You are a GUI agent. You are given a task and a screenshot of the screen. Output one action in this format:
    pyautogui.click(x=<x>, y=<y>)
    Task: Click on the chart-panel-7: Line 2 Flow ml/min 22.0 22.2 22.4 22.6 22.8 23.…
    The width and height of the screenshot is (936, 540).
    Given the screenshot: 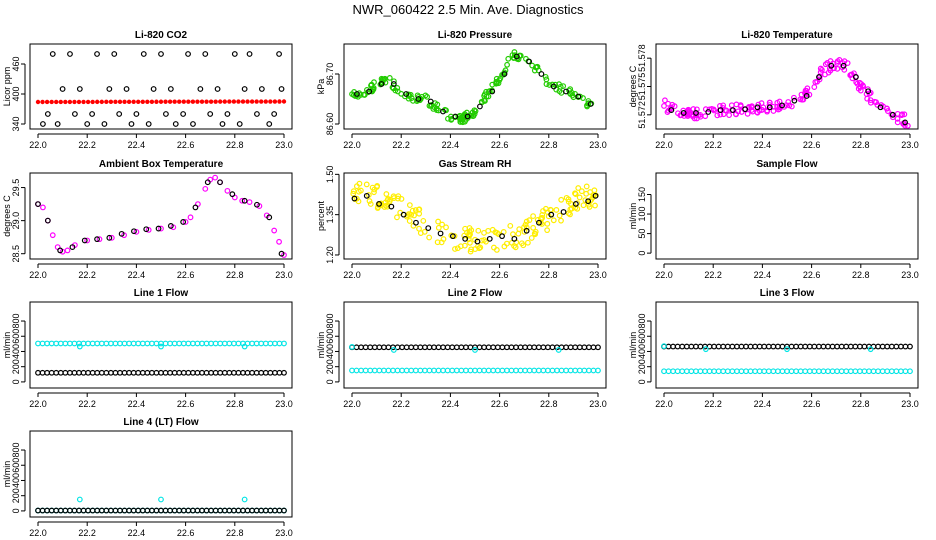 What is the action you would take?
    pyautogui.click(x=461, y=348)
    